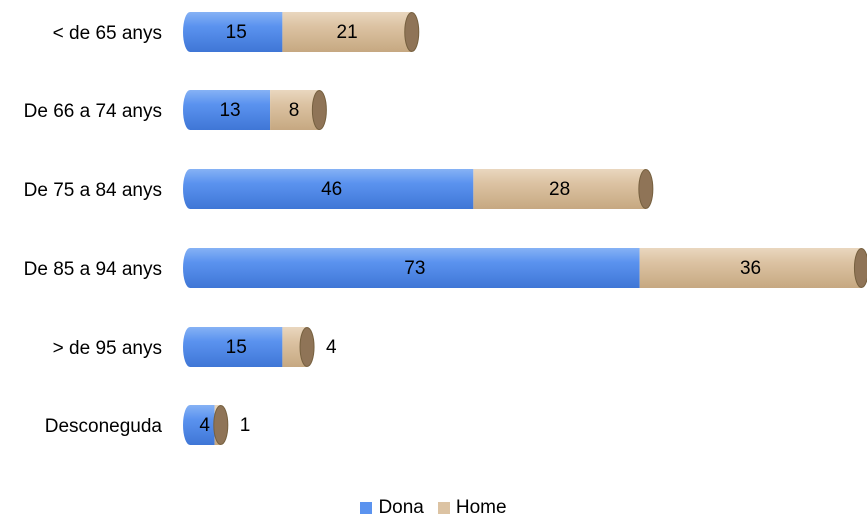 The image size is (867, 519). Describe the element at coordinates (93, 190) in the screenshot. I see `category-label-de-75-a-84-anys: De 75 a 84 anys` at that location.